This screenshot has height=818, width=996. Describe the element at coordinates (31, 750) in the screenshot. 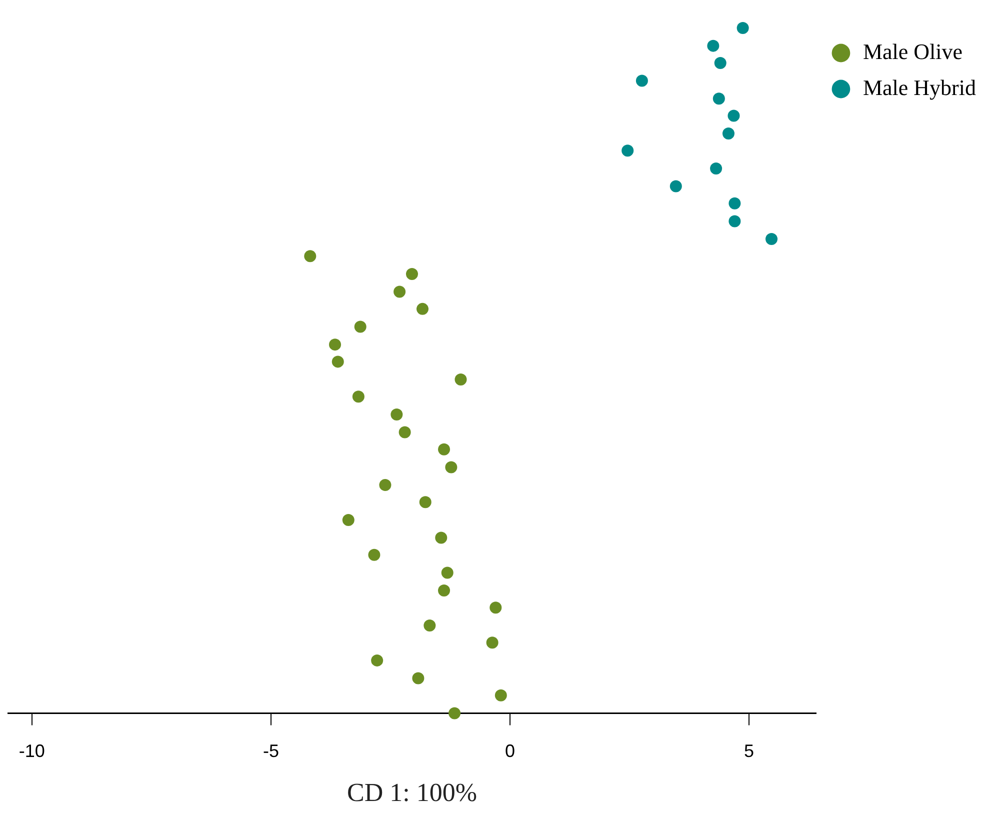

I see `x-tick-label: -10` at that location.